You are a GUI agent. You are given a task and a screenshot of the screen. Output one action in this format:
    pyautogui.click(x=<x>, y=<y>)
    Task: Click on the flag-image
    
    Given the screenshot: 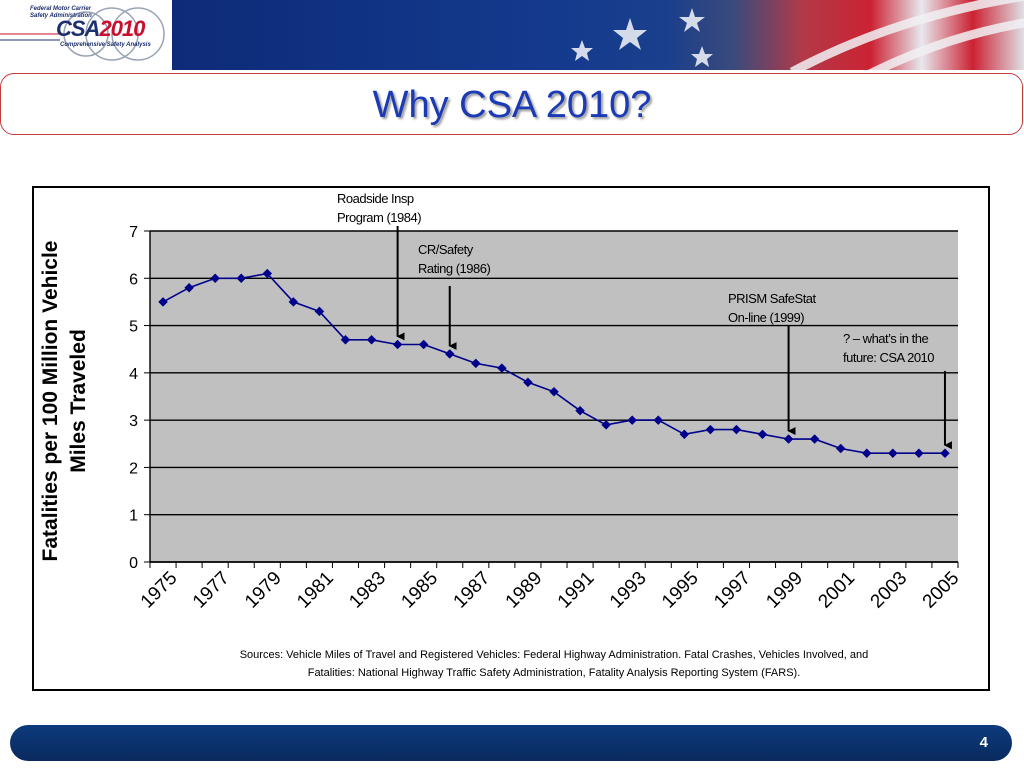 What is the action you would take?
    pyautogui.click(x=598, y=35)
    